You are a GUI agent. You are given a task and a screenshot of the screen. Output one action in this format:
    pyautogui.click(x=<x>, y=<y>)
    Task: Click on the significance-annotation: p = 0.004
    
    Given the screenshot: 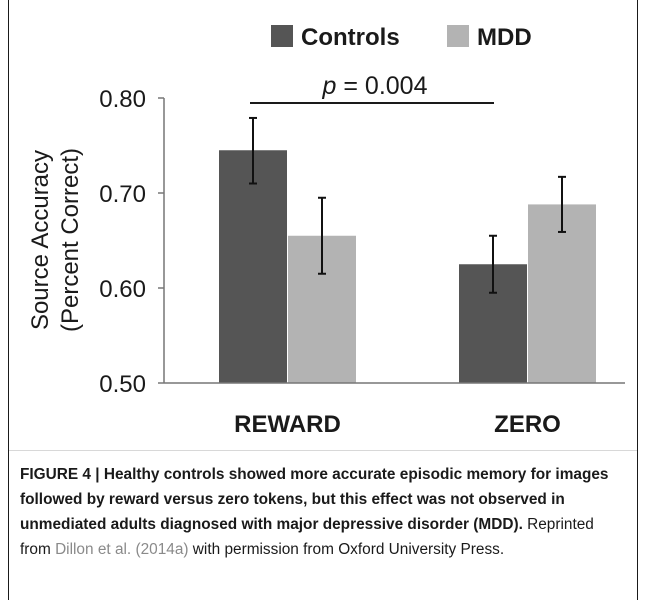 What is the action you would take?
    pyautogui.click(x=372, y=88)
    